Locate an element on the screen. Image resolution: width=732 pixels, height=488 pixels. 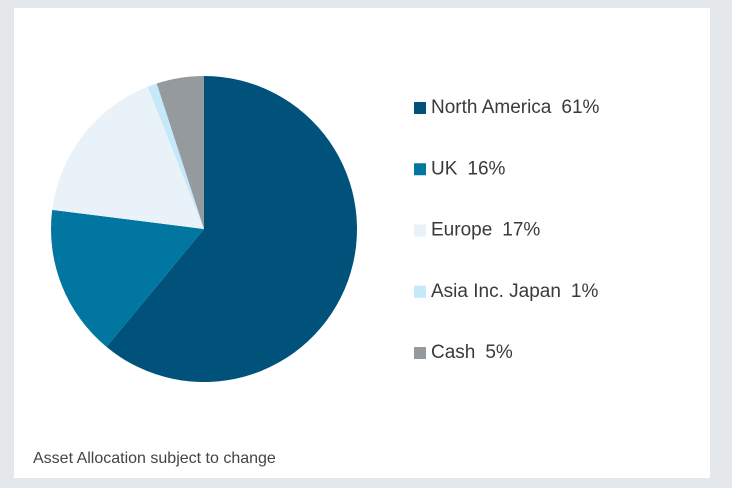
legend-label: Europe is located at coordinates (461, 230).